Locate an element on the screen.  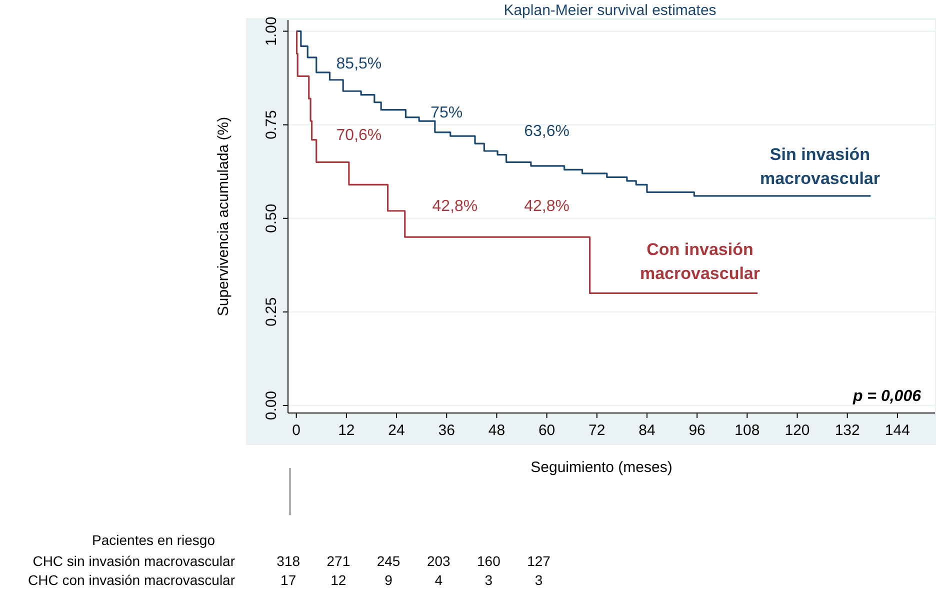
text: 127 is located at coordinates (539, 561).